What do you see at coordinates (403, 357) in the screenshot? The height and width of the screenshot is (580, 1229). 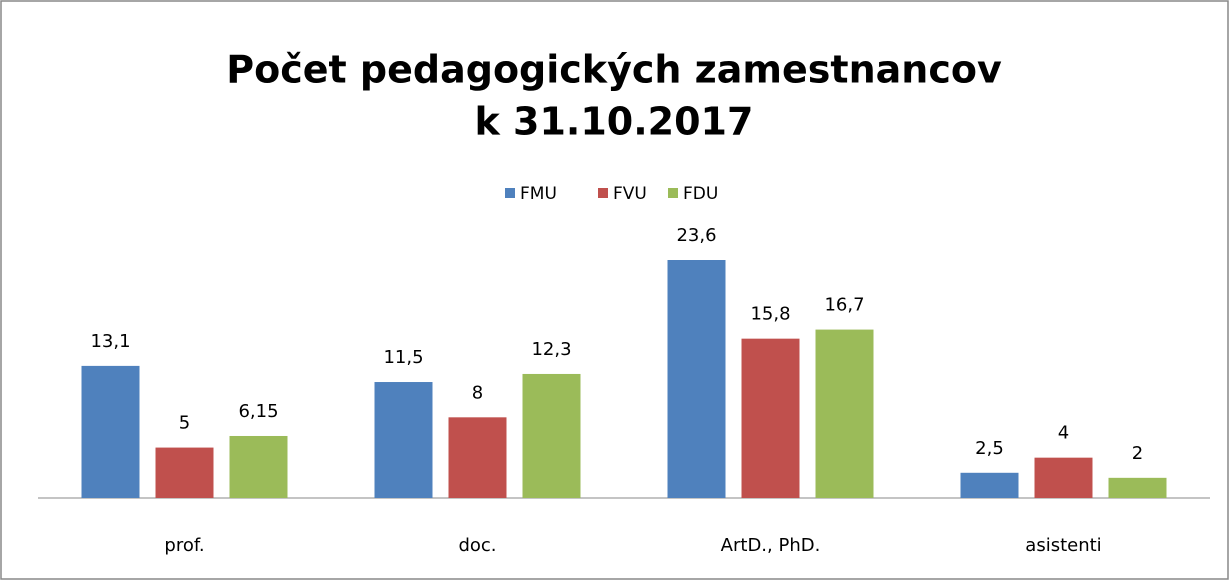 I see `value-label: 11,5` at bounding box center [403, 357].